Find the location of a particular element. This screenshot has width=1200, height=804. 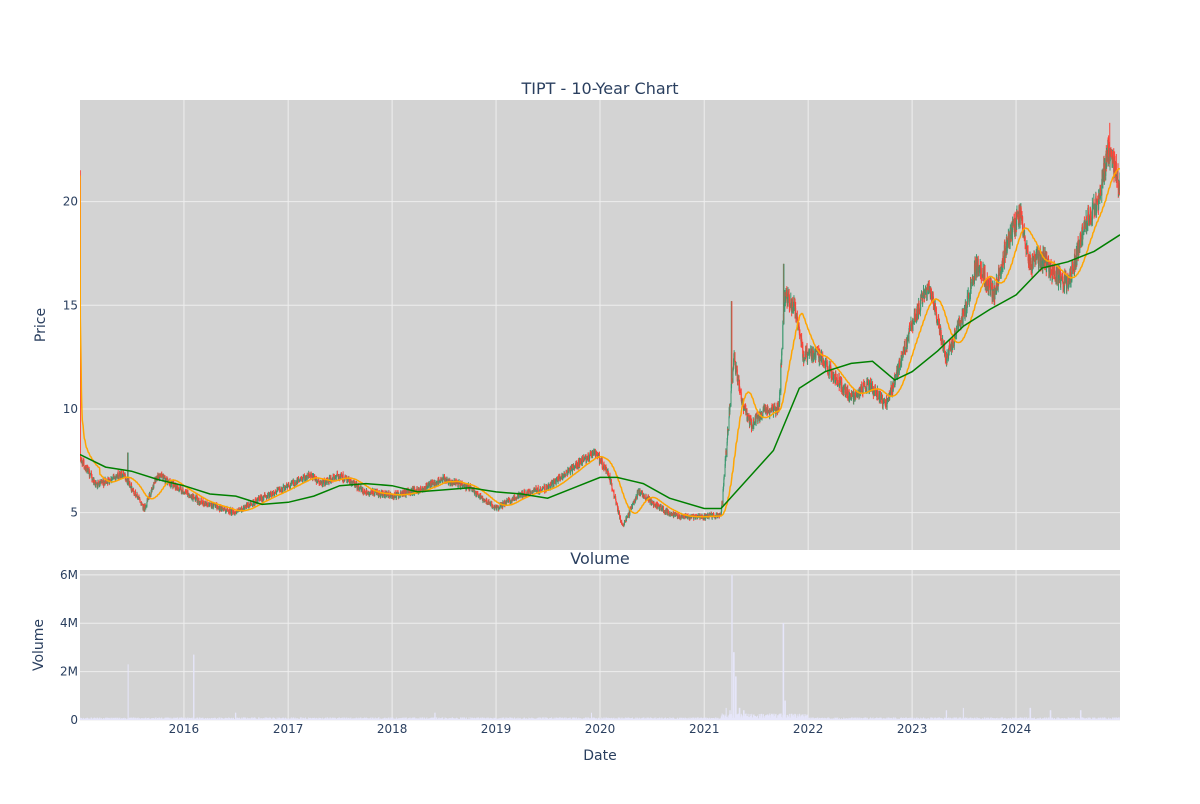

date-tick-label: 2020 is located at coordinates (600, 729).